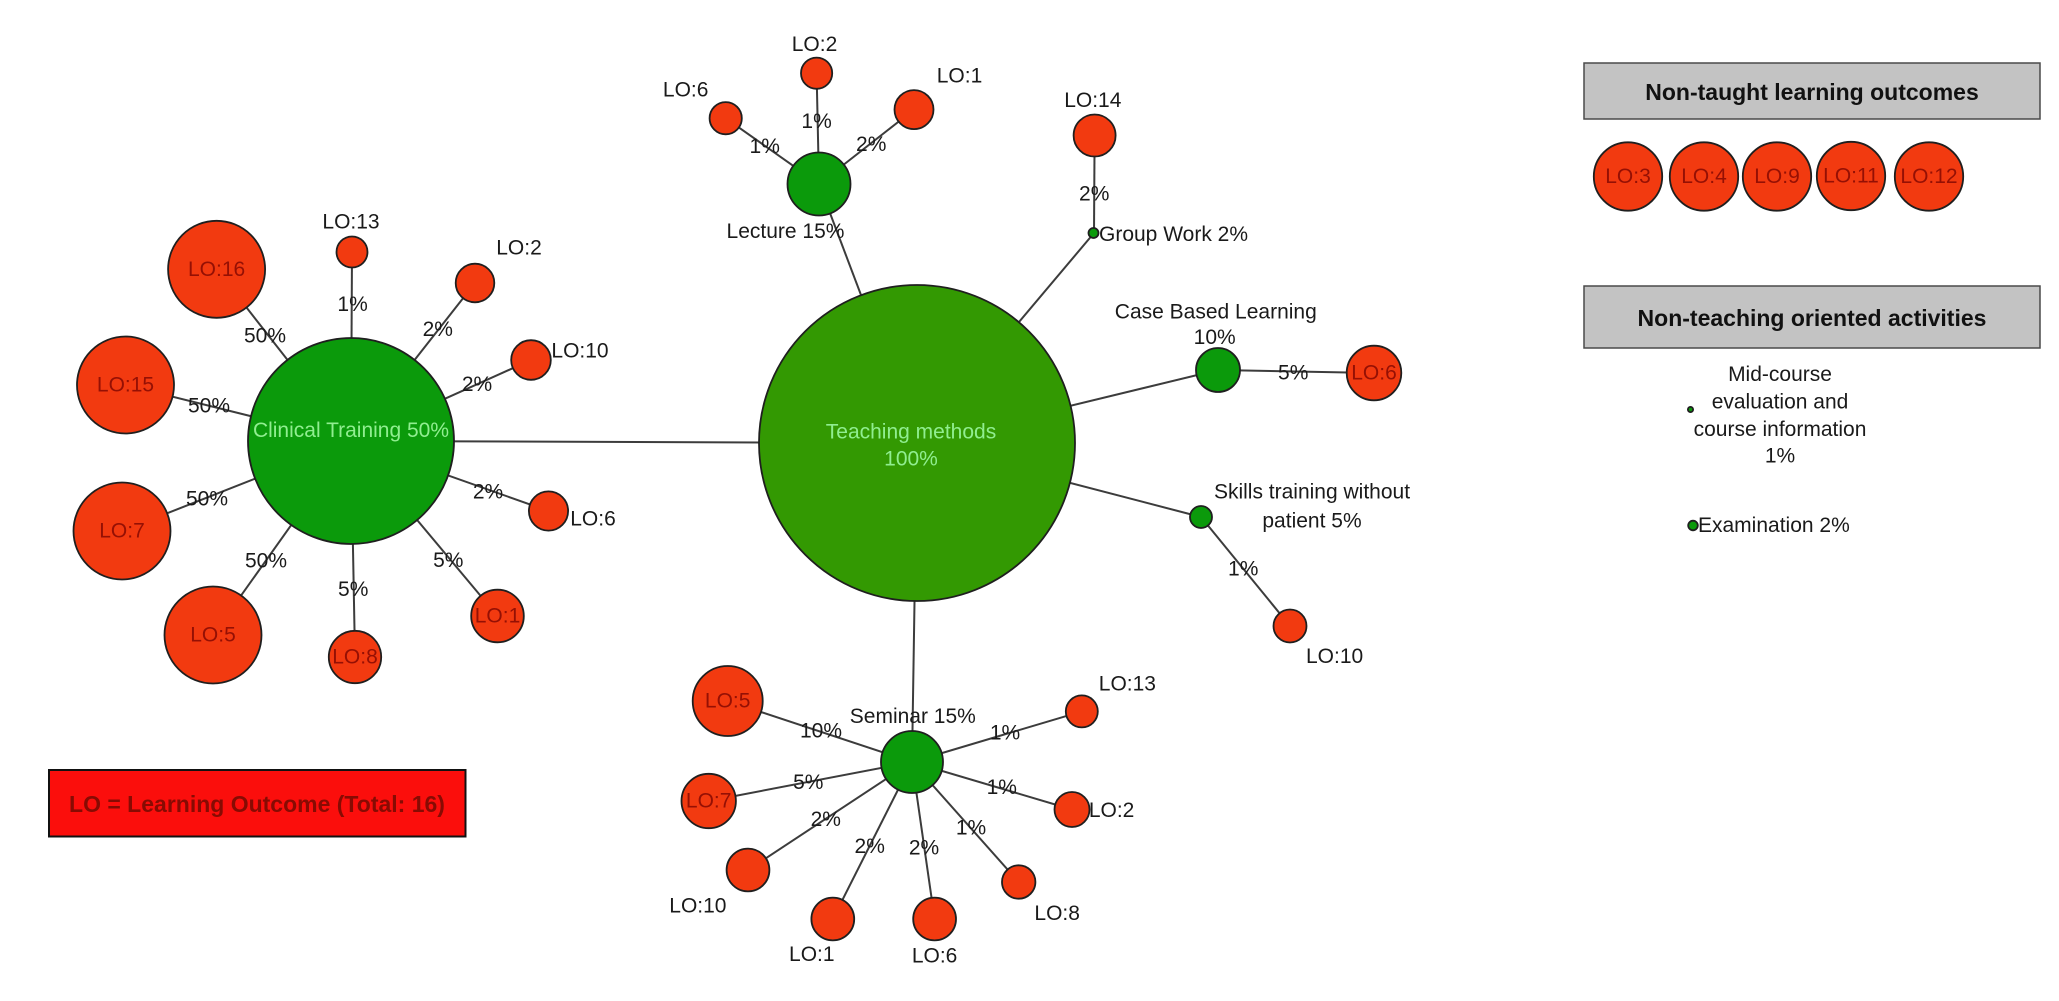 The height and width of the screenshot is (1001, 2059). What do you see at coordinates (1928, 176) in the screenshot?
I see `svg-text: LO:12` at bounding box center [1928, 176].